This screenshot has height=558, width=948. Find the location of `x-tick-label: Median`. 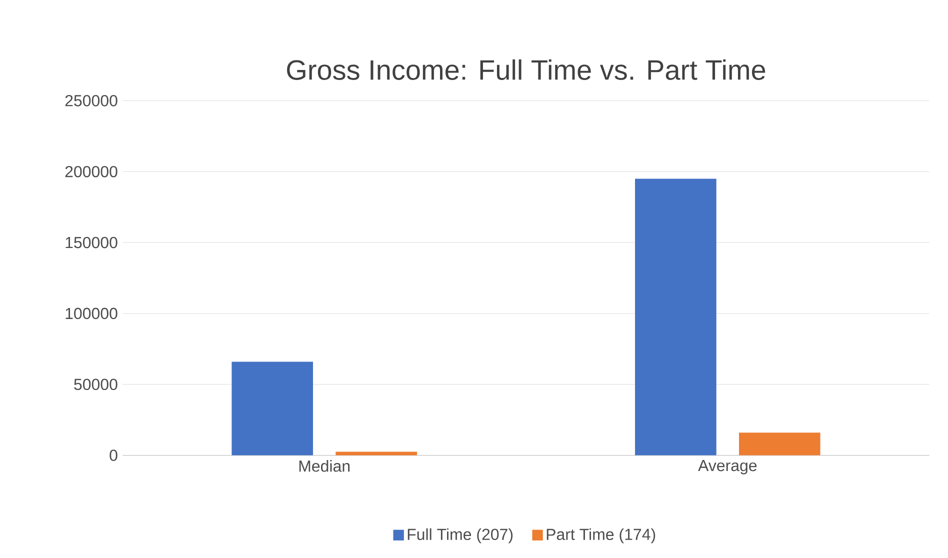

x-tick-label: Median is located at coordinates (324, 466).